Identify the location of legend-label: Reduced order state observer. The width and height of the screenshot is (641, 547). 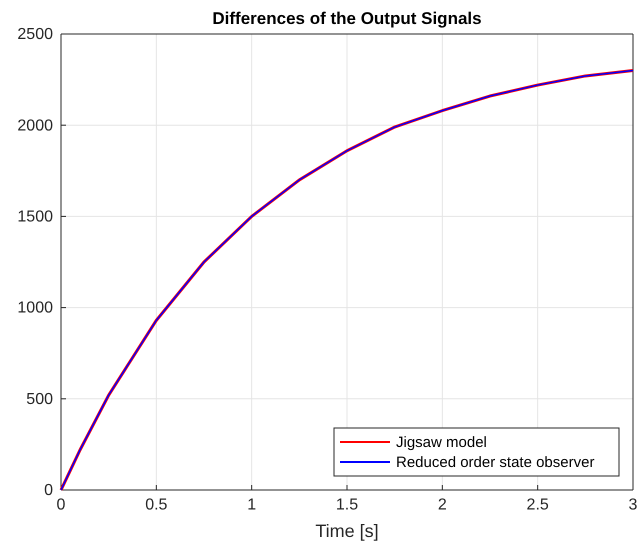
(495, 462).